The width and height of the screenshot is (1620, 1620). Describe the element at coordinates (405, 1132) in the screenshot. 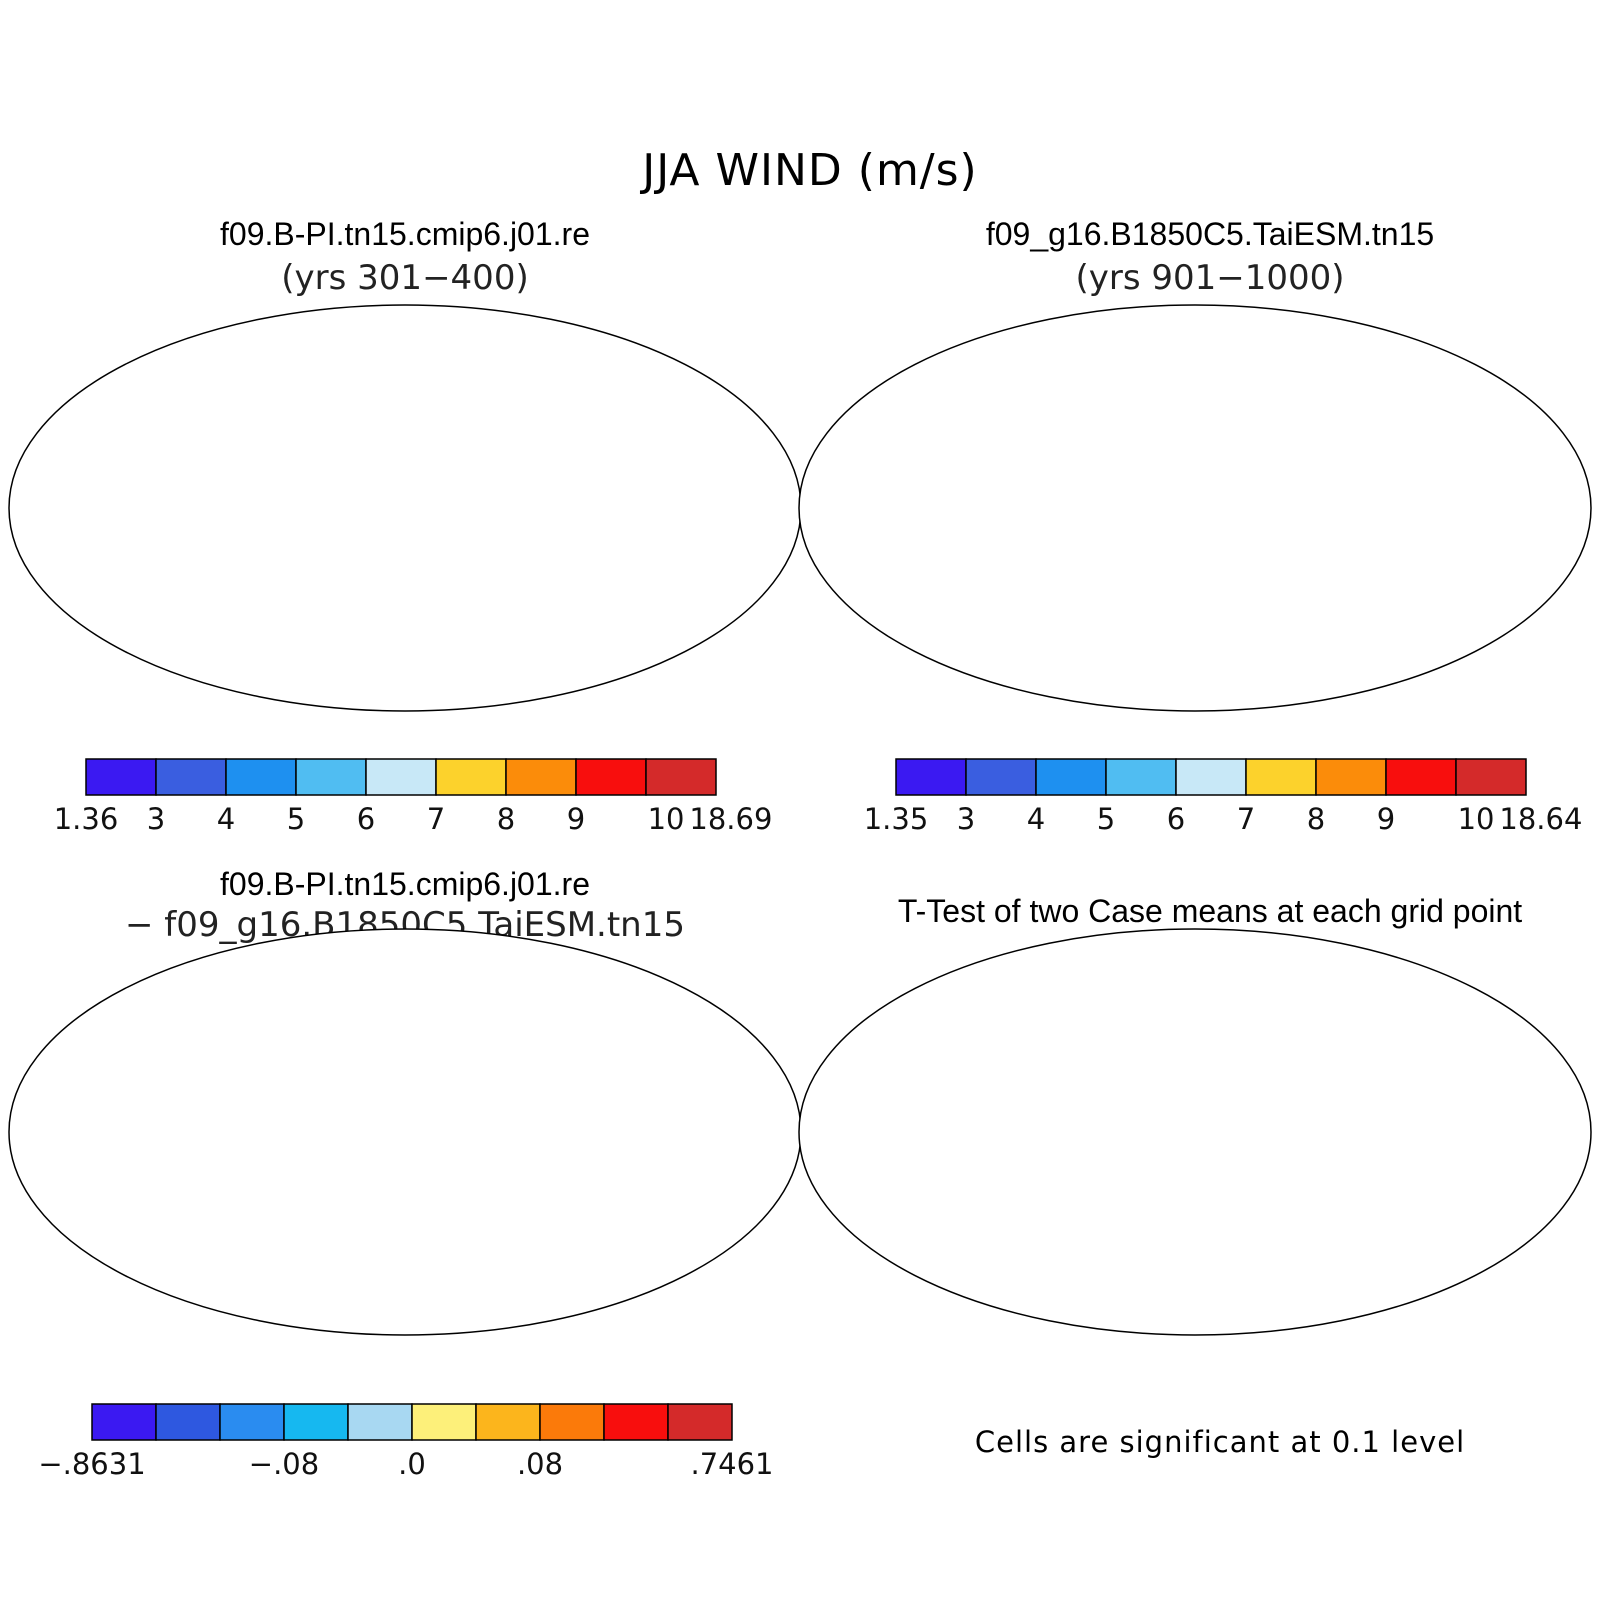

I see `map-bottom-left` at that location.